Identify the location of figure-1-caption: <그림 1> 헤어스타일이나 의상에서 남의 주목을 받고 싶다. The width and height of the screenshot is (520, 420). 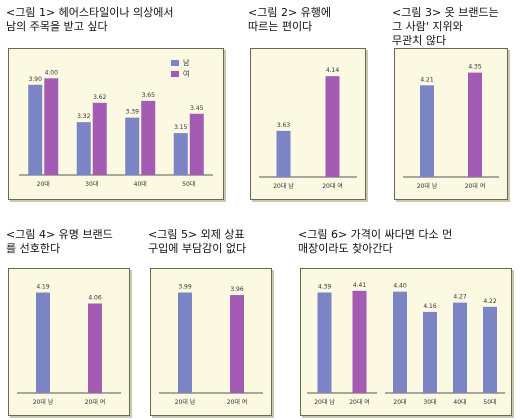
(90, 19).